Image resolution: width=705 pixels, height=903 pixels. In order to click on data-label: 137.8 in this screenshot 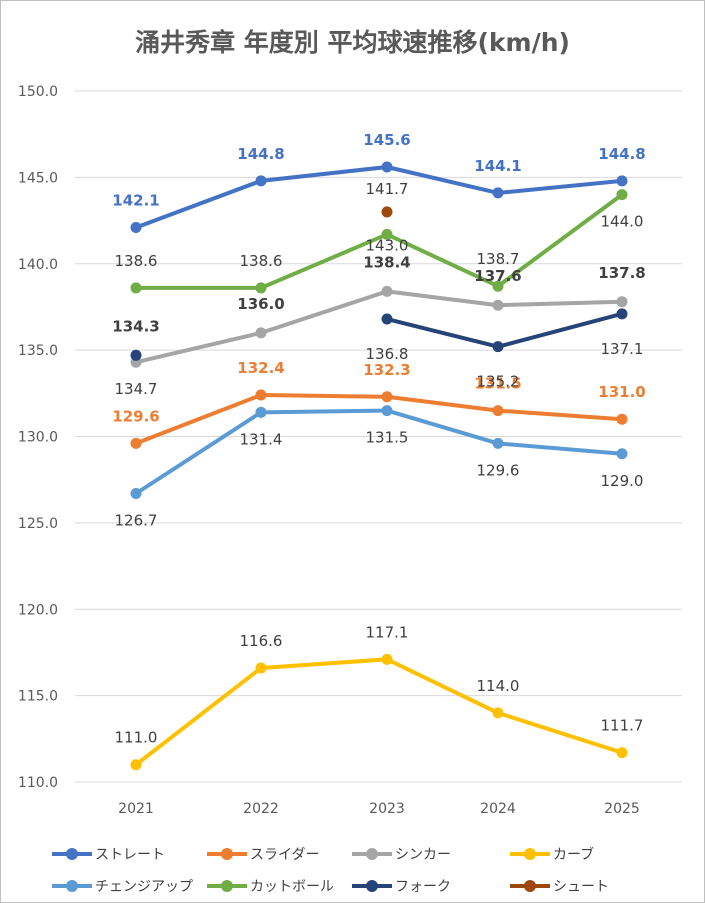, I will do `click(621, 273)`.